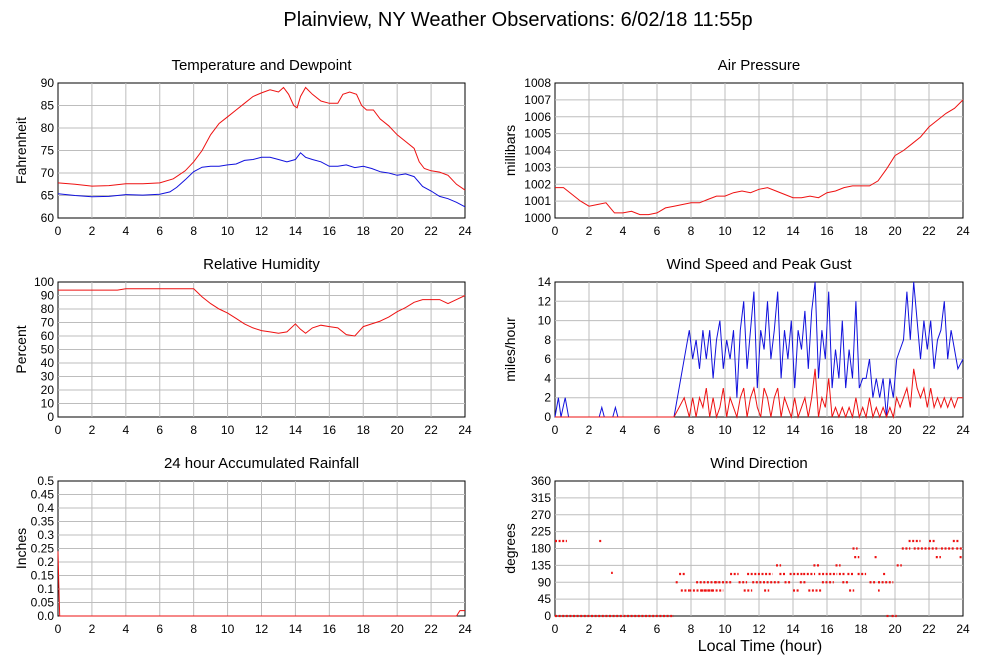  What do you see at coordinates (510, 349) in the screenshot?
I see `y-axis-label: miles/hour` at bounding box center [510, 349].